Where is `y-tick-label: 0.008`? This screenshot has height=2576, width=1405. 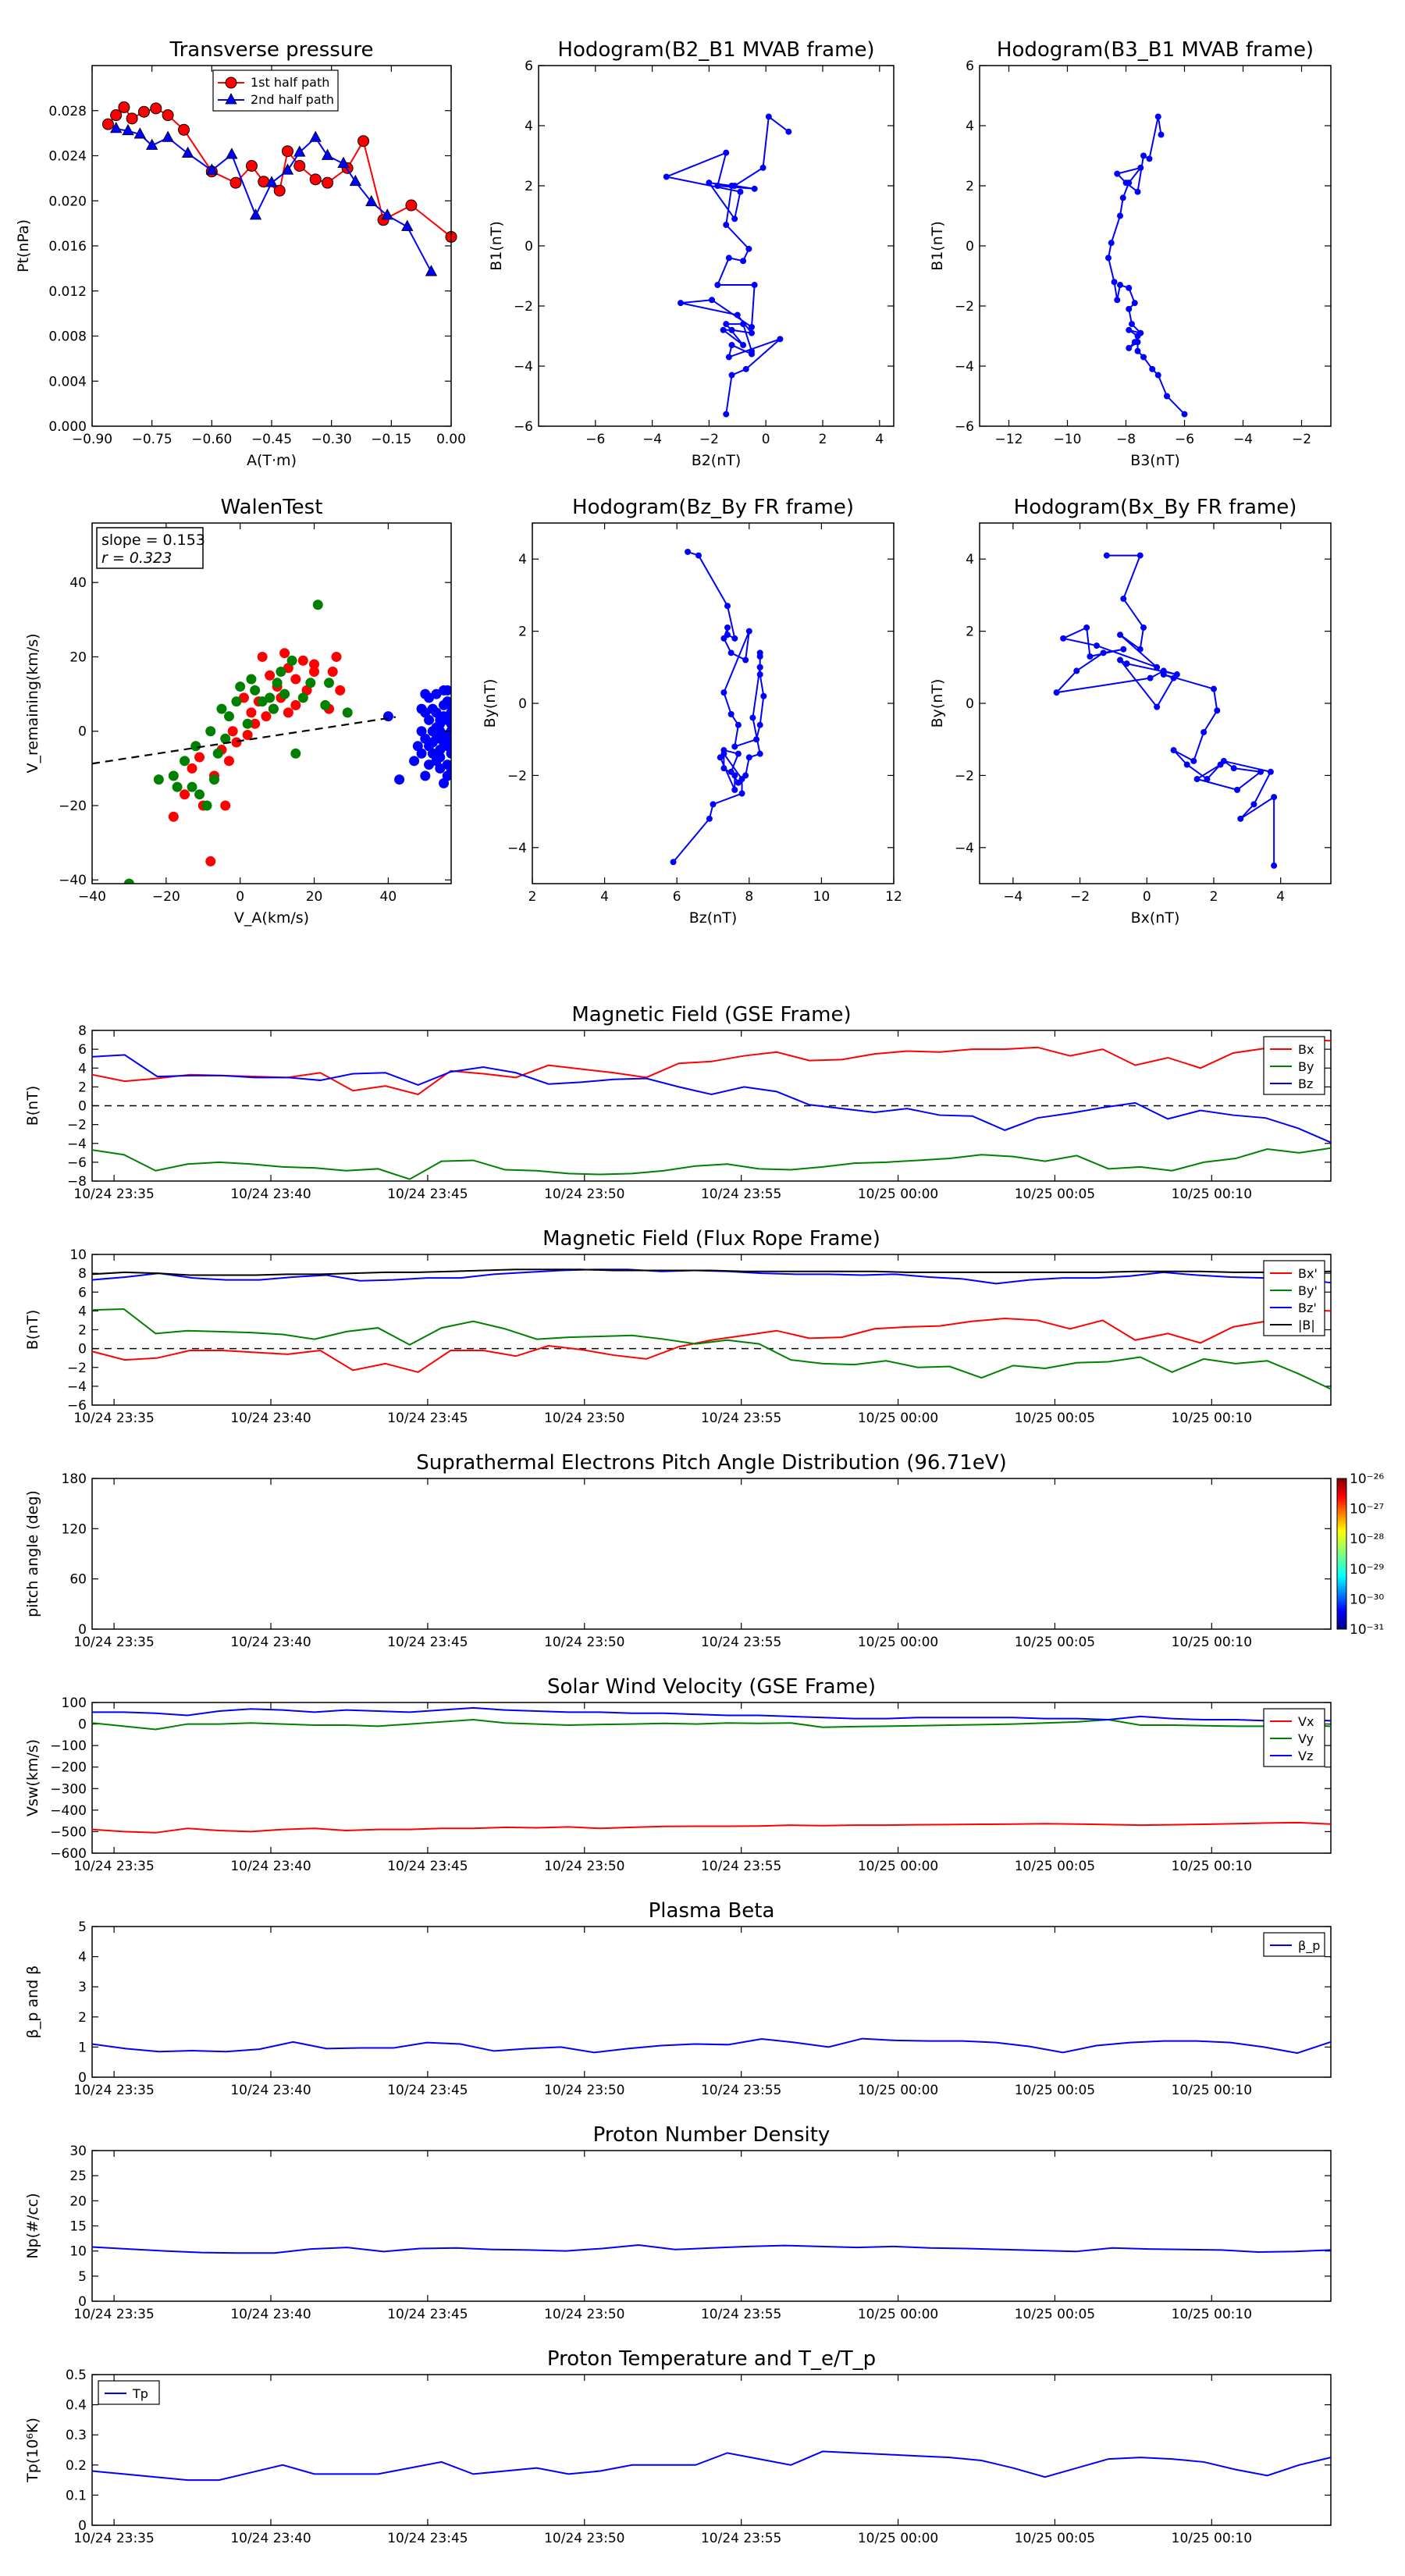 y-tick-label: 0.008 is located at coordinates (68, 337).